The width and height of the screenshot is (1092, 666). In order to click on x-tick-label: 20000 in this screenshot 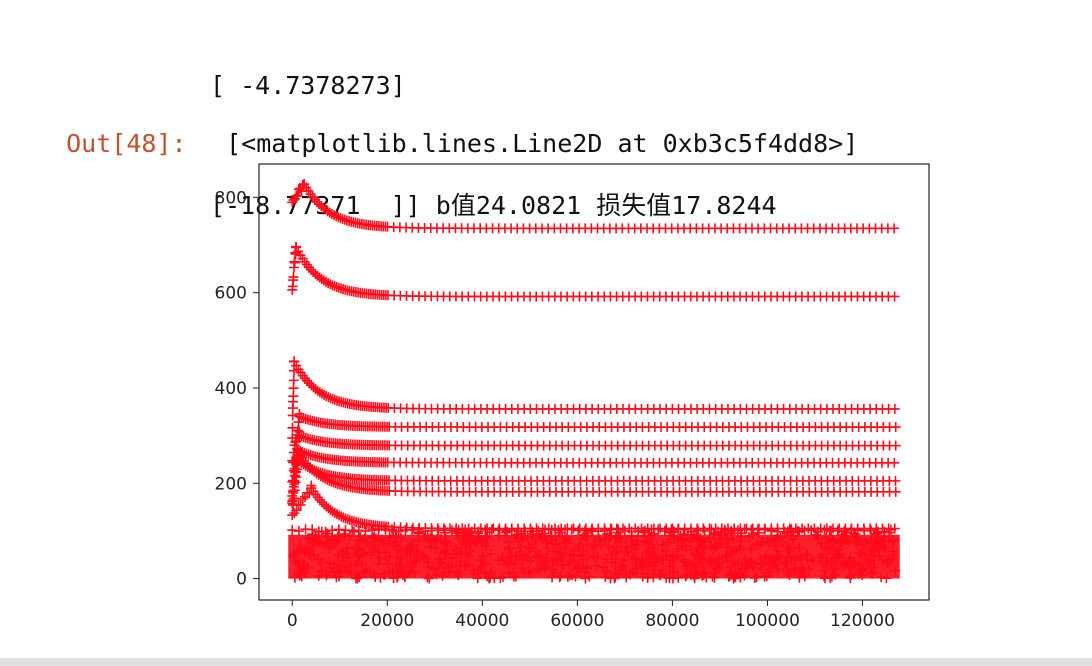, I will do `click(387, 621)`.